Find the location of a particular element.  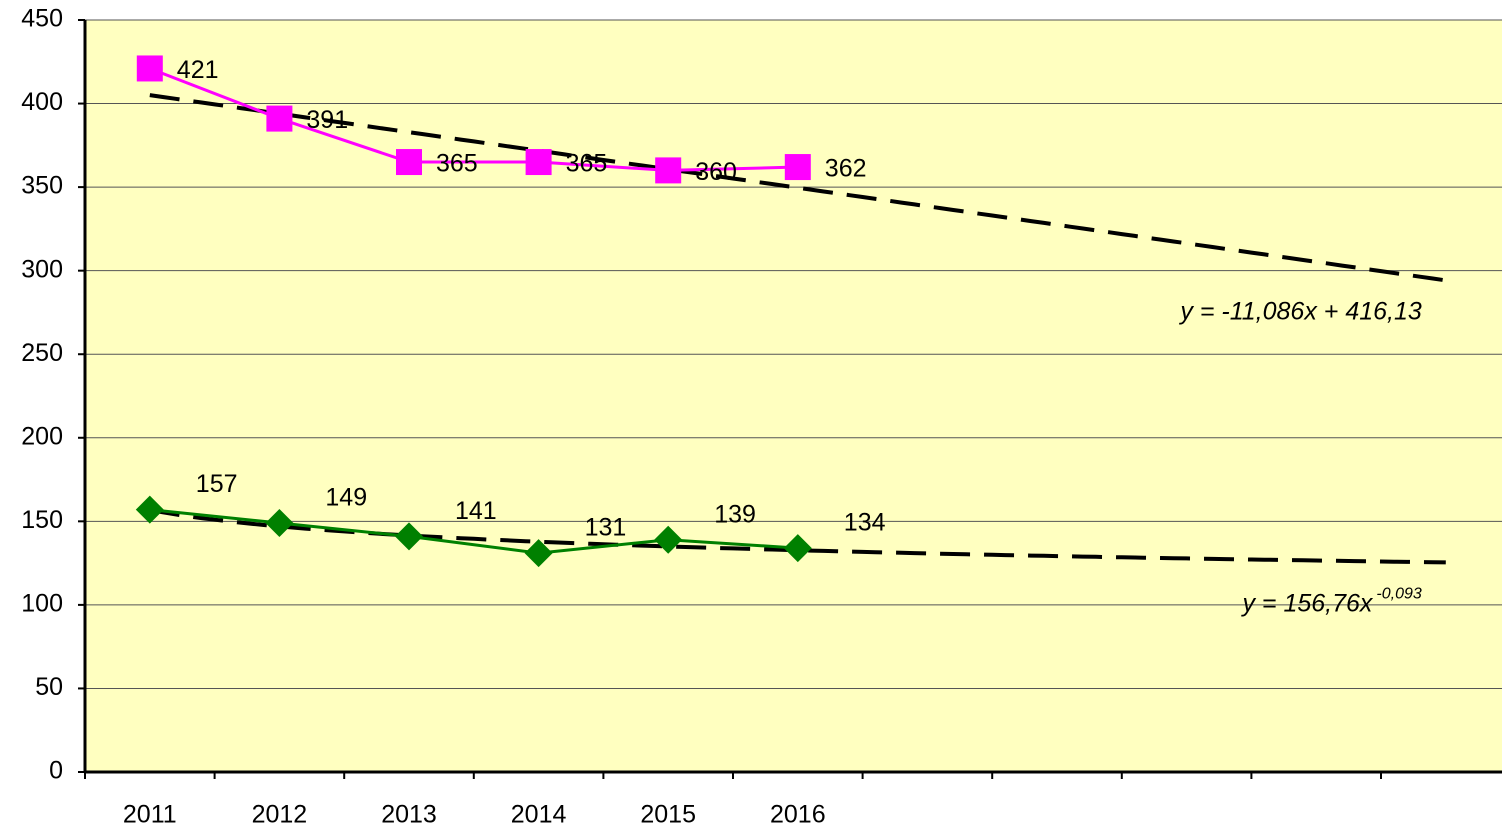

x-tick-label: 2014 is located at coordinates (539, 812).